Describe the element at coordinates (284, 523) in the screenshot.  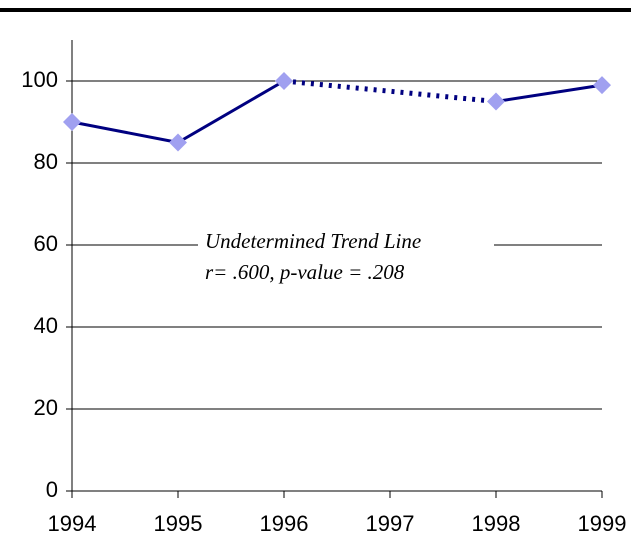
I see `x-tick-label: 1996` at that location.